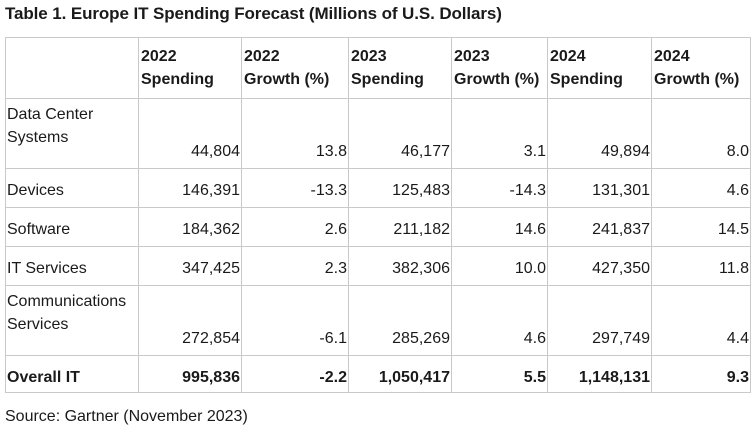  Describe the element at coordinates (400, 374) in the screenshot. I see `table-cell: 1,050,417` at that location.